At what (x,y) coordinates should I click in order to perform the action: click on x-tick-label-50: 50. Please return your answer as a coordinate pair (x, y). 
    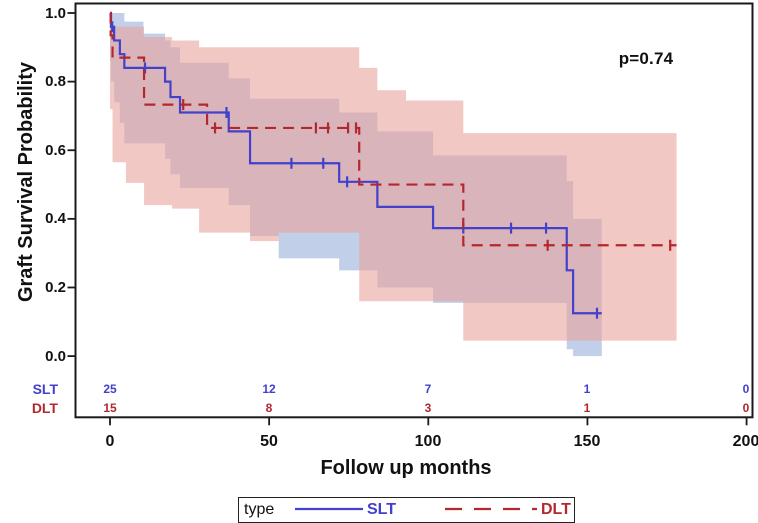
    Looking at the image, I should click on (269, 441).